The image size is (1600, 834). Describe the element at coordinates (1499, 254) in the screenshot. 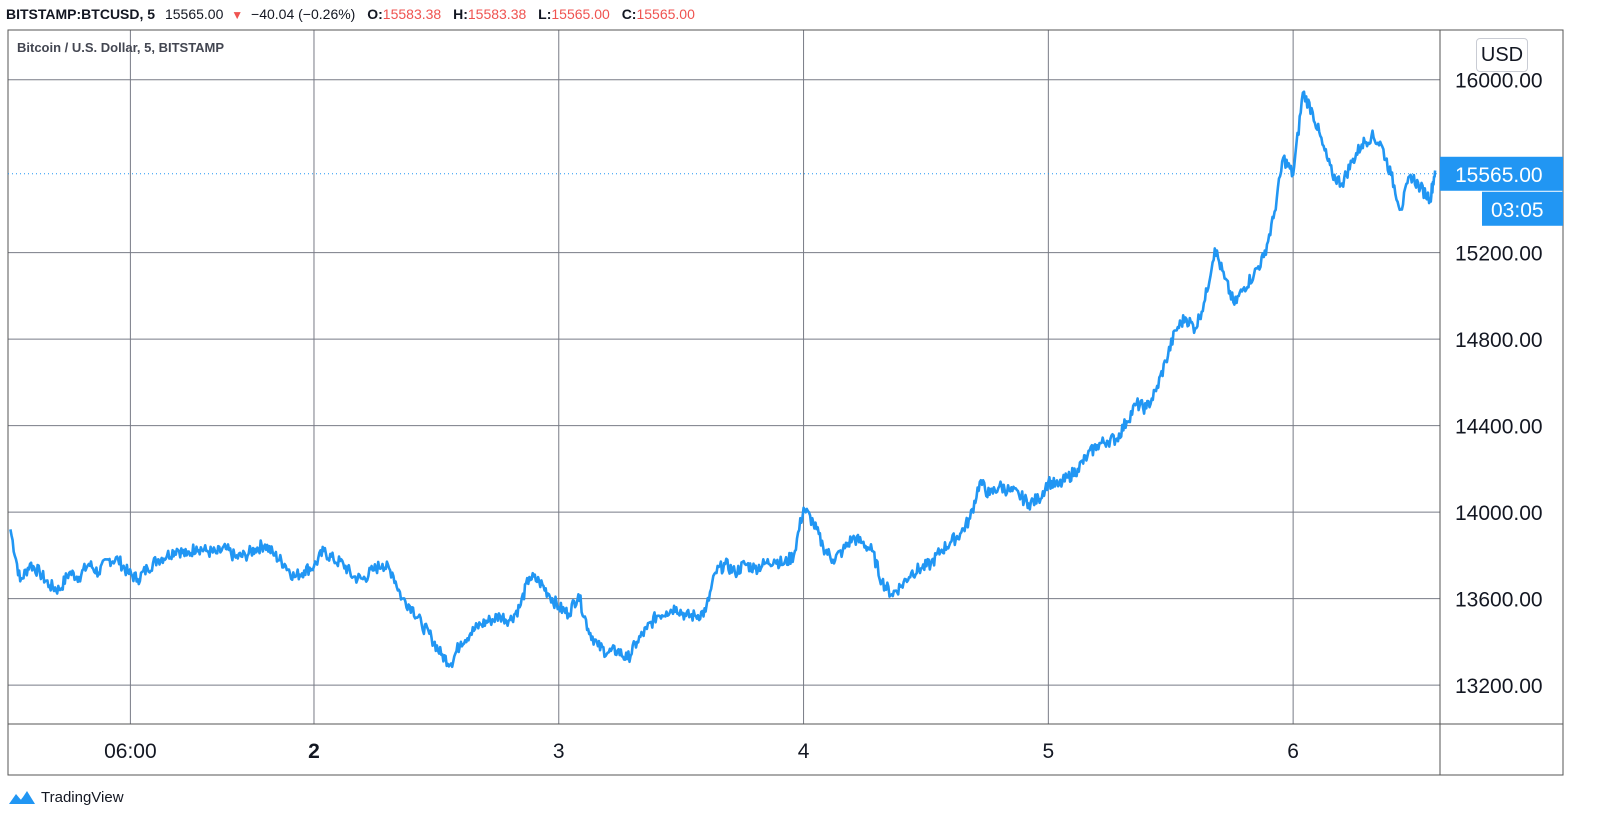

I see `y-tick-label: 15200.00` at that location.